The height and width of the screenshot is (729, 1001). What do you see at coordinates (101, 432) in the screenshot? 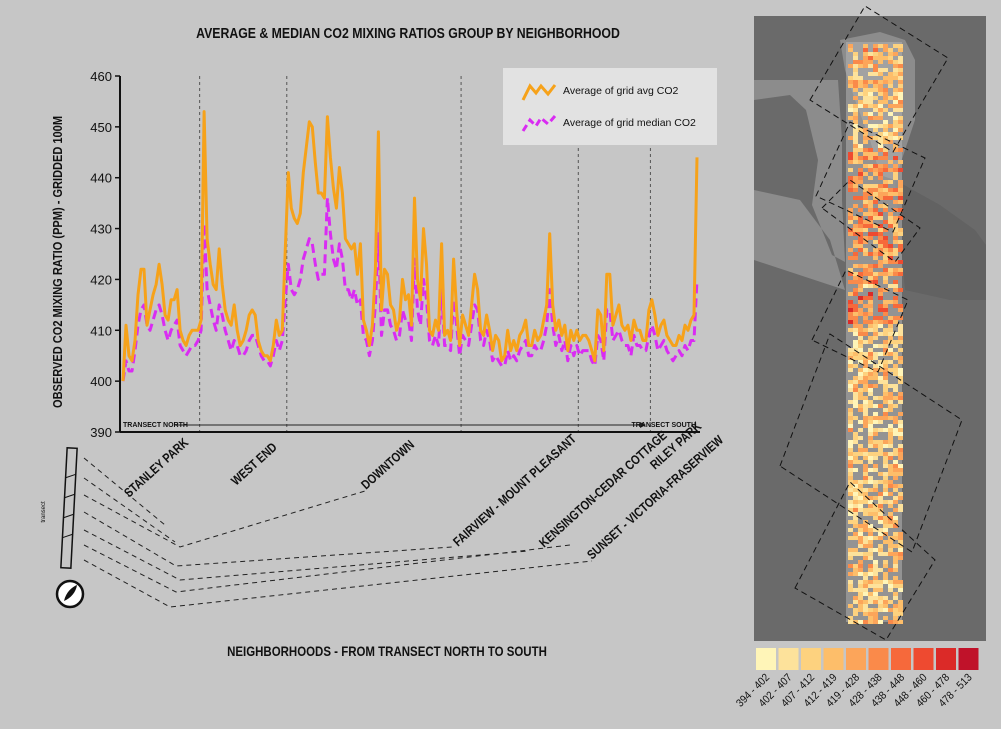
I see `y-tick-label: 390` at bounding box center [101, 432].